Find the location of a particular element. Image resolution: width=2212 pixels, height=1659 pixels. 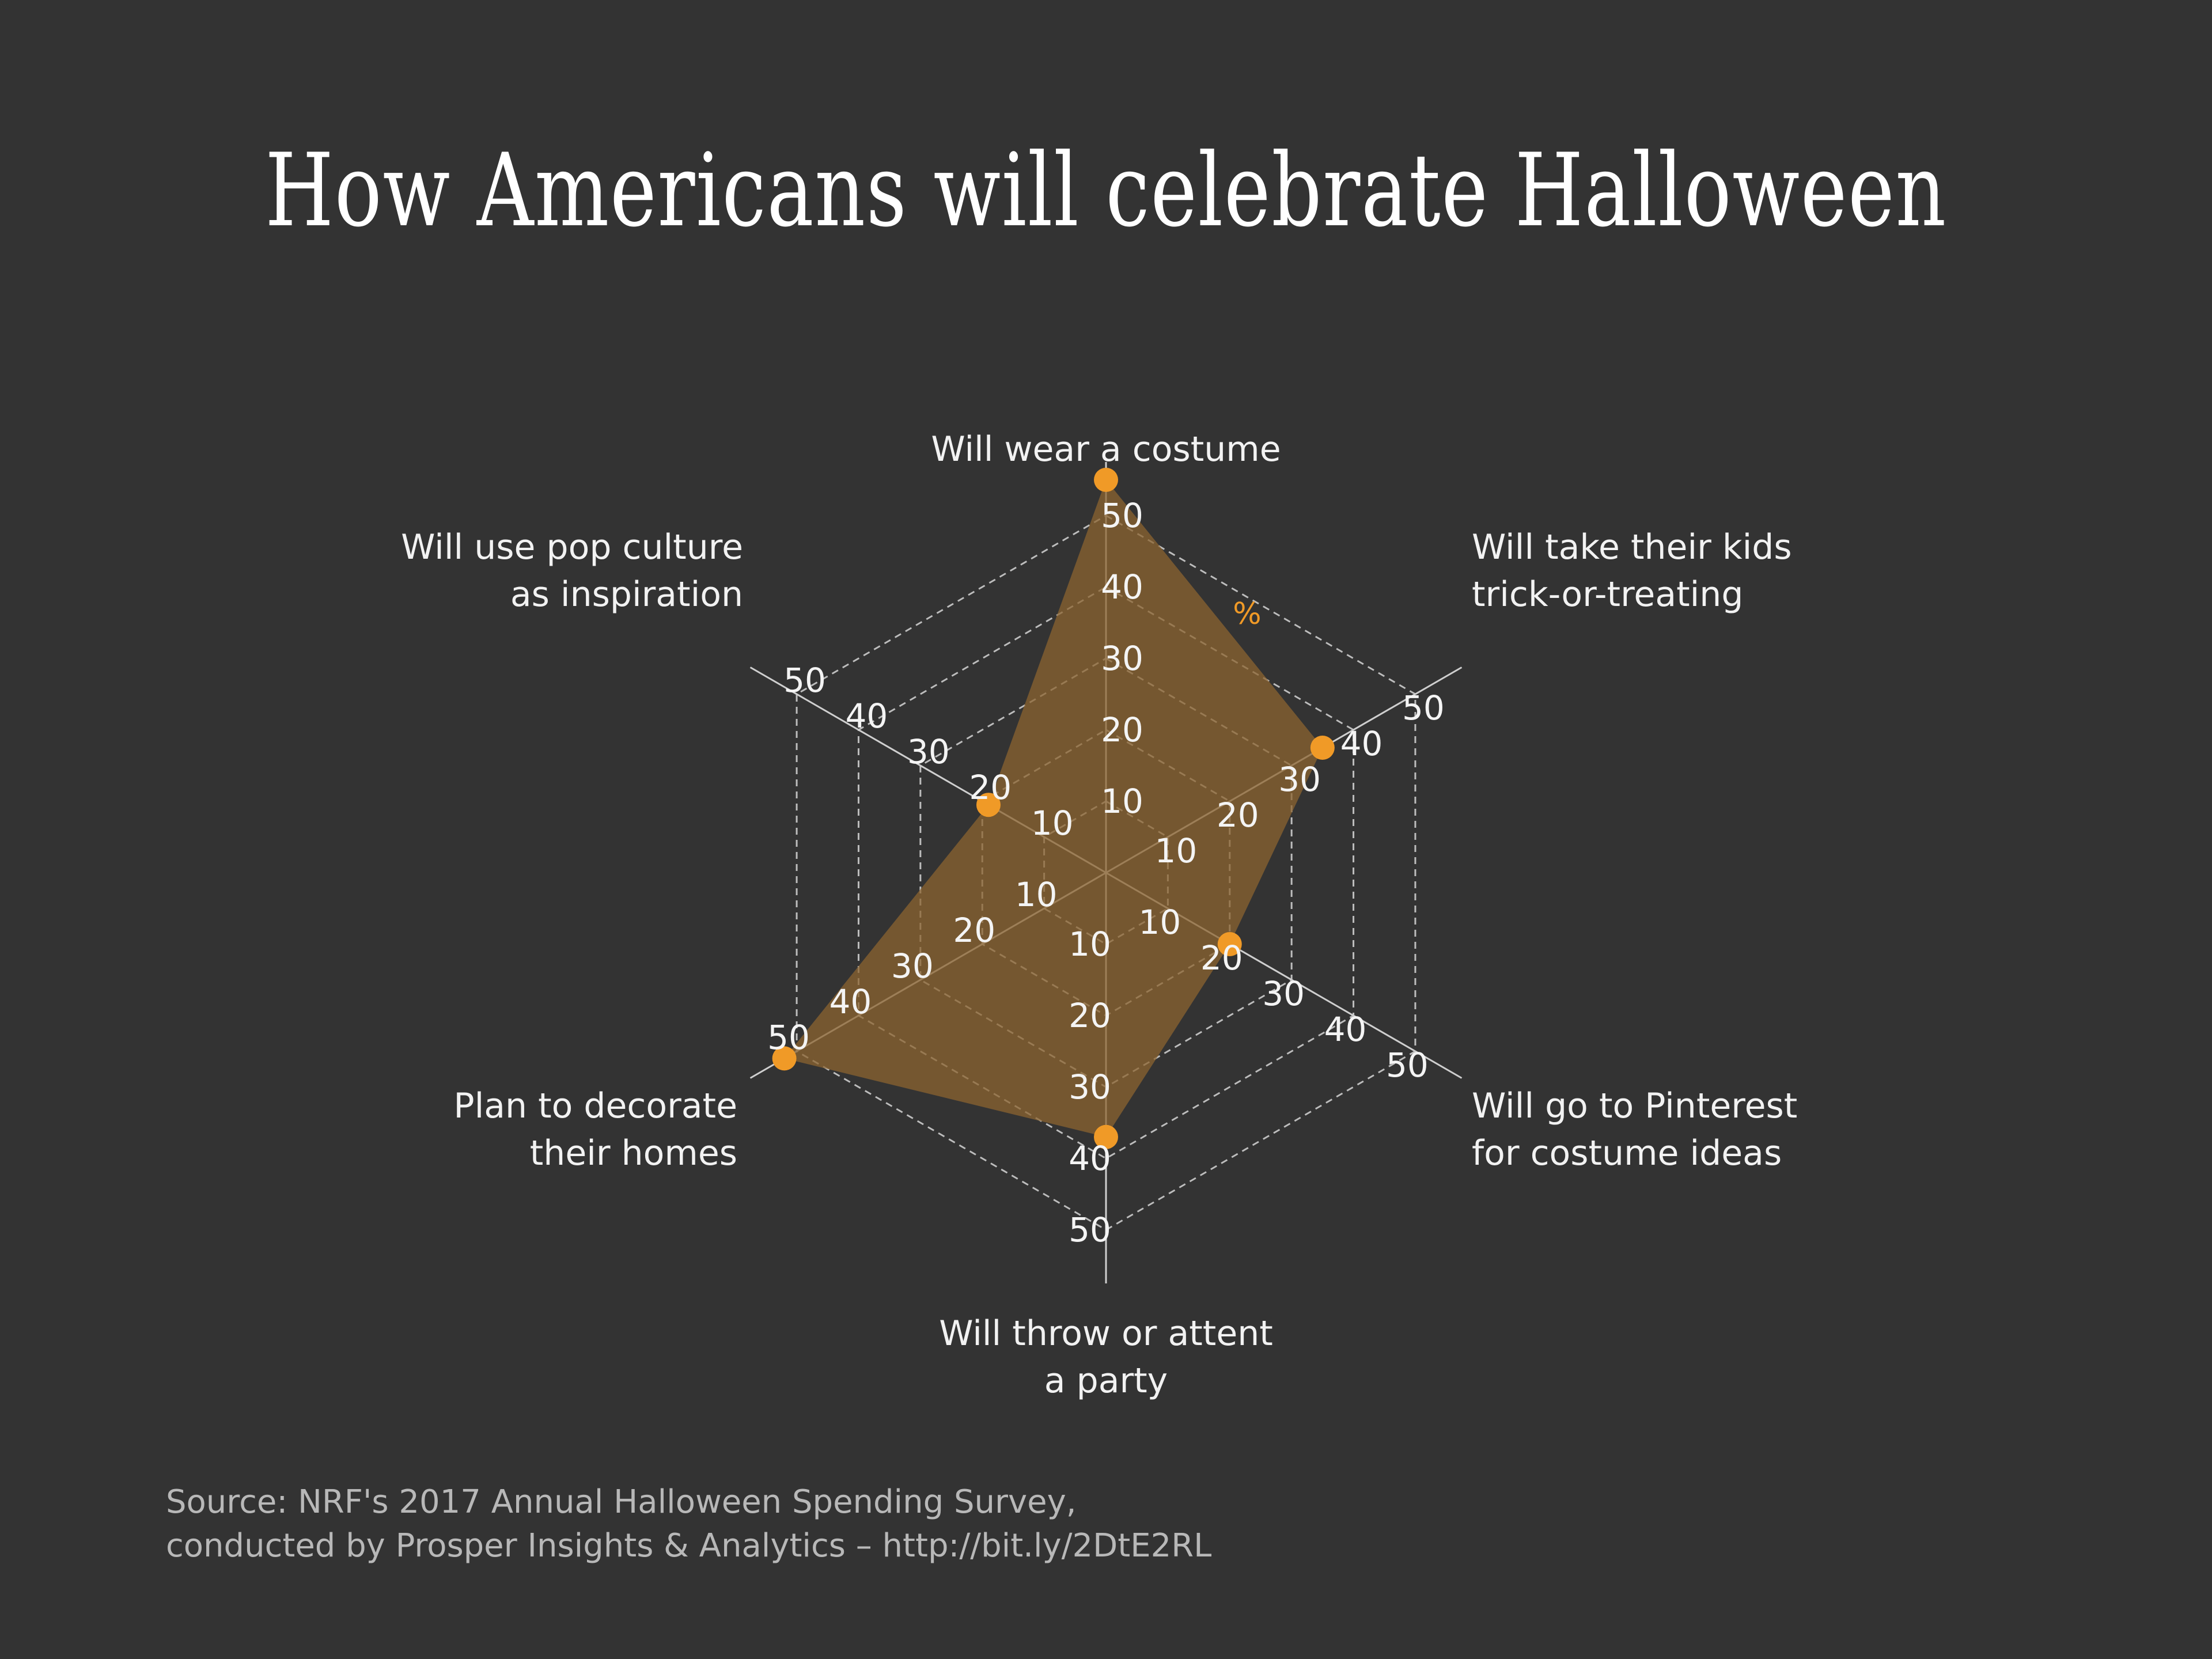

unit-label: % is located at coordinates (1247, 614).